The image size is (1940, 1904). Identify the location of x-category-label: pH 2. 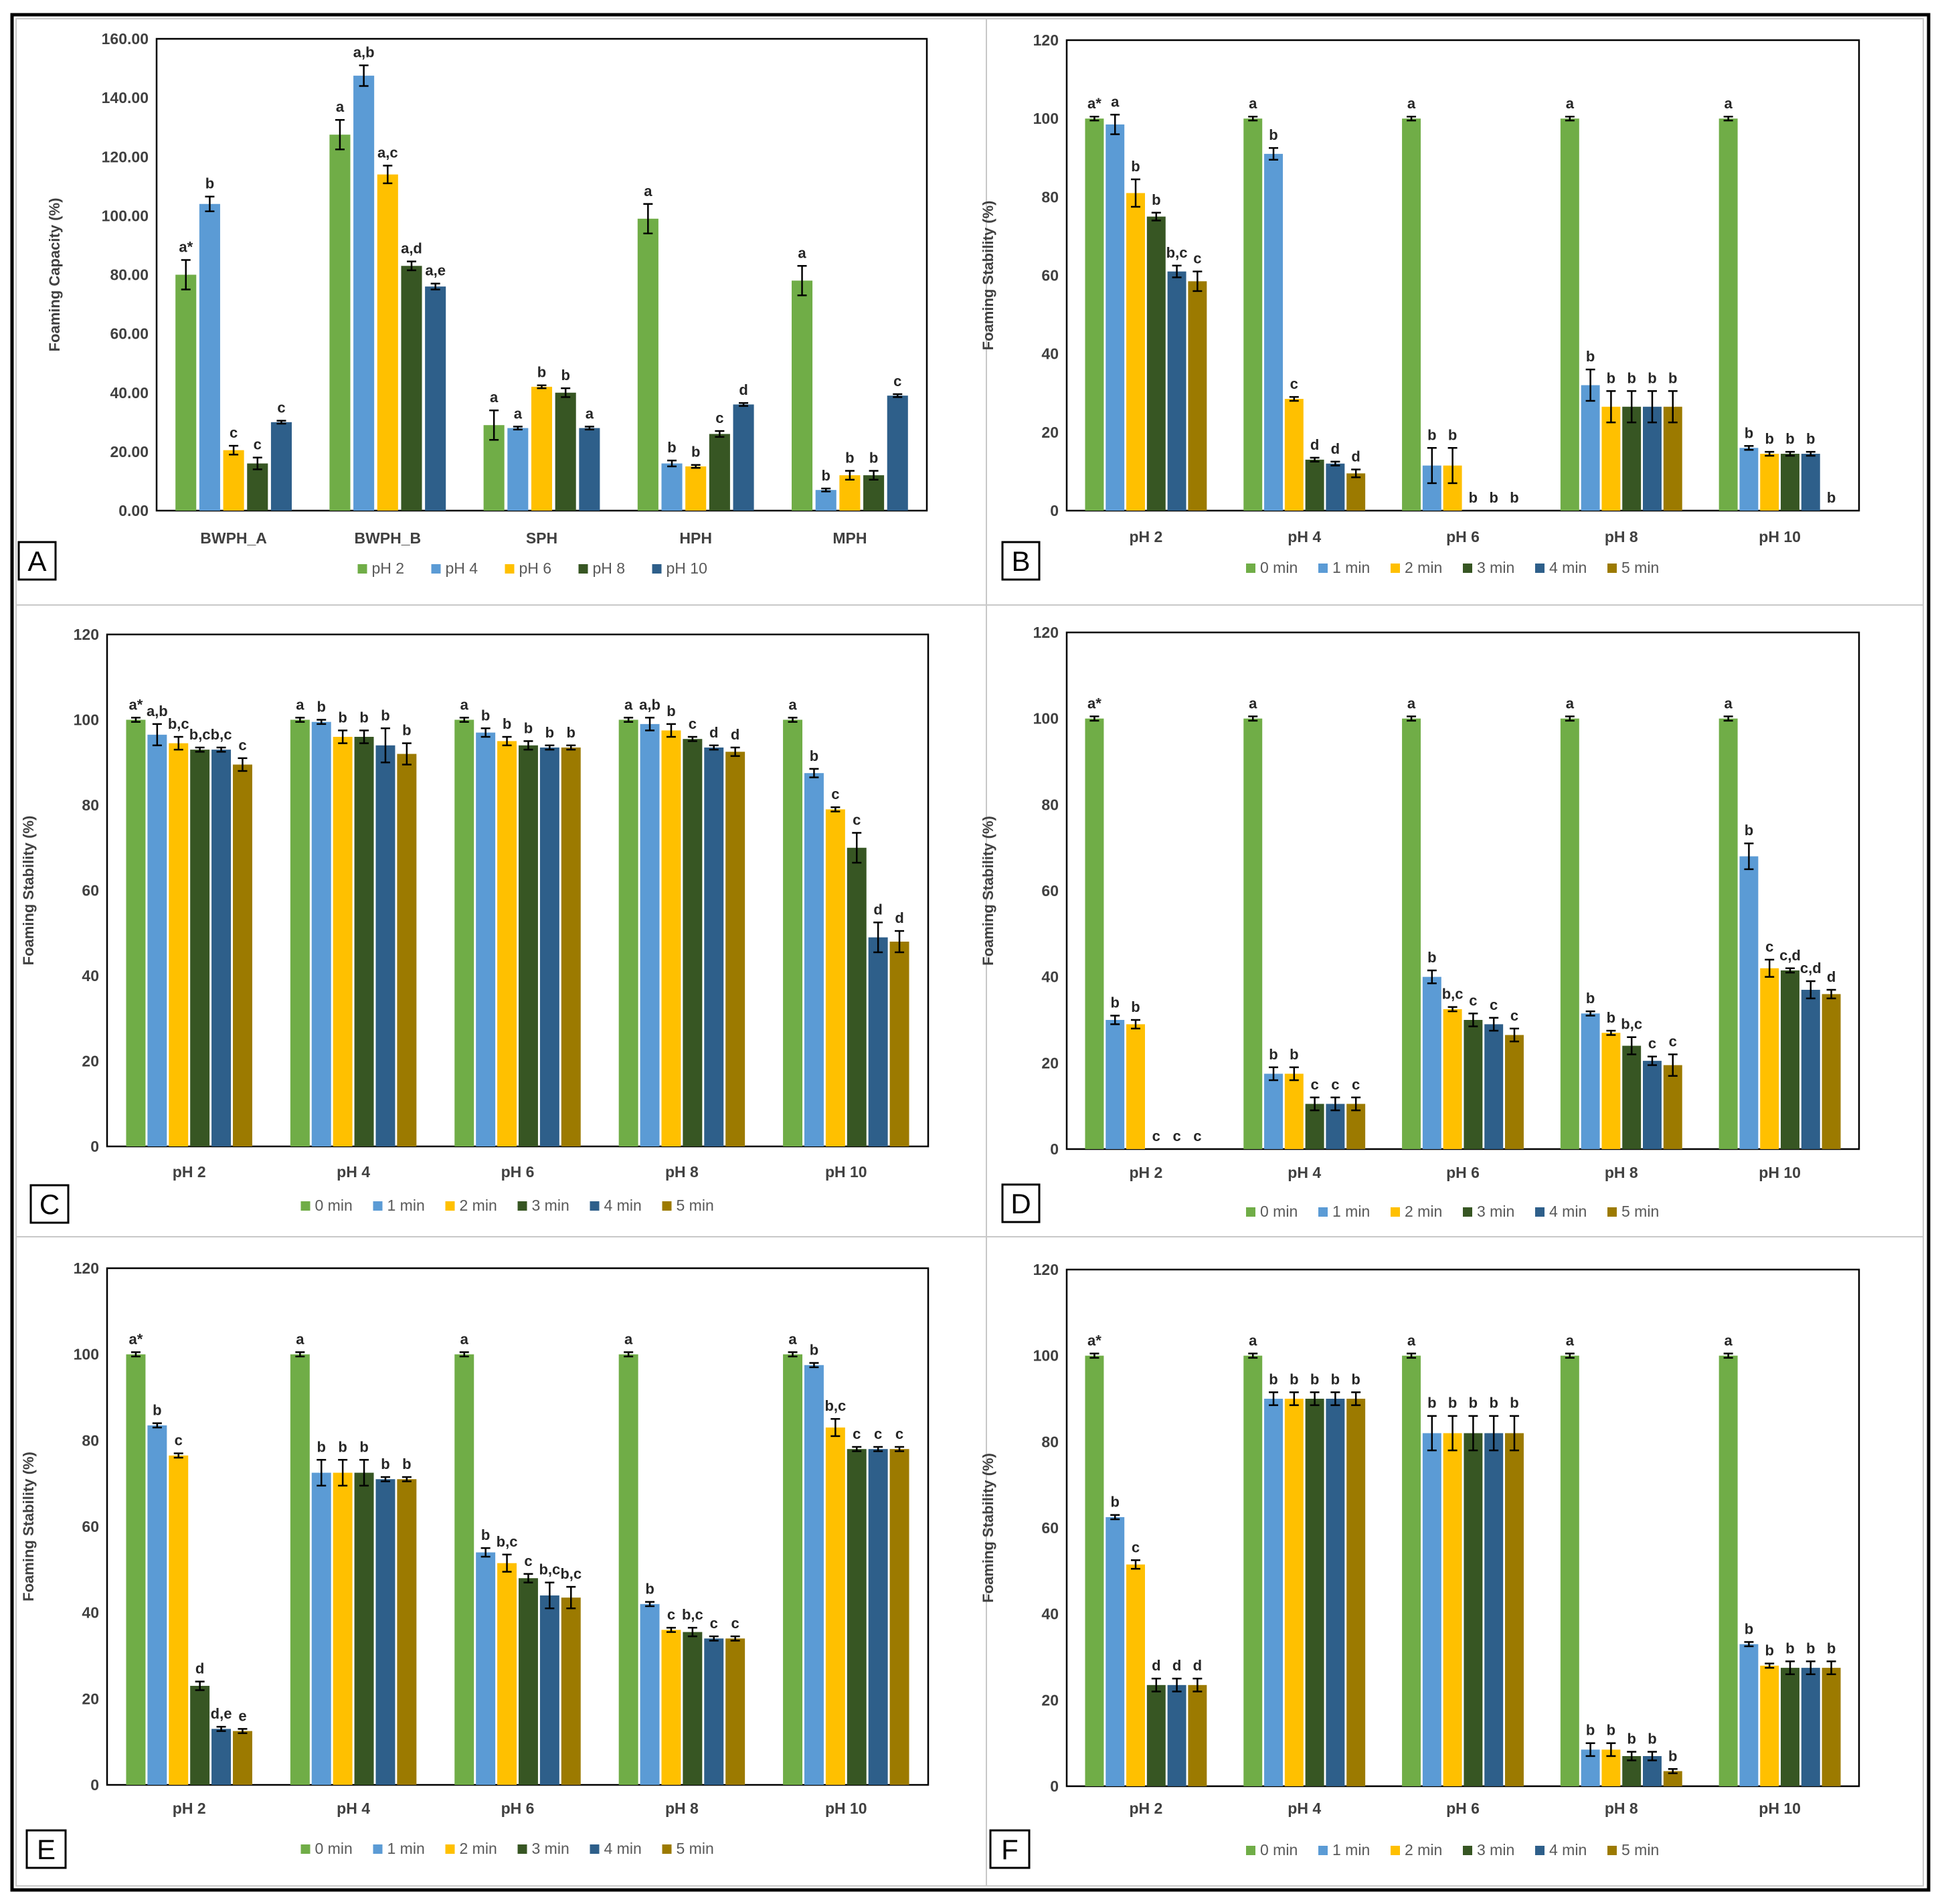
(189, 1808).